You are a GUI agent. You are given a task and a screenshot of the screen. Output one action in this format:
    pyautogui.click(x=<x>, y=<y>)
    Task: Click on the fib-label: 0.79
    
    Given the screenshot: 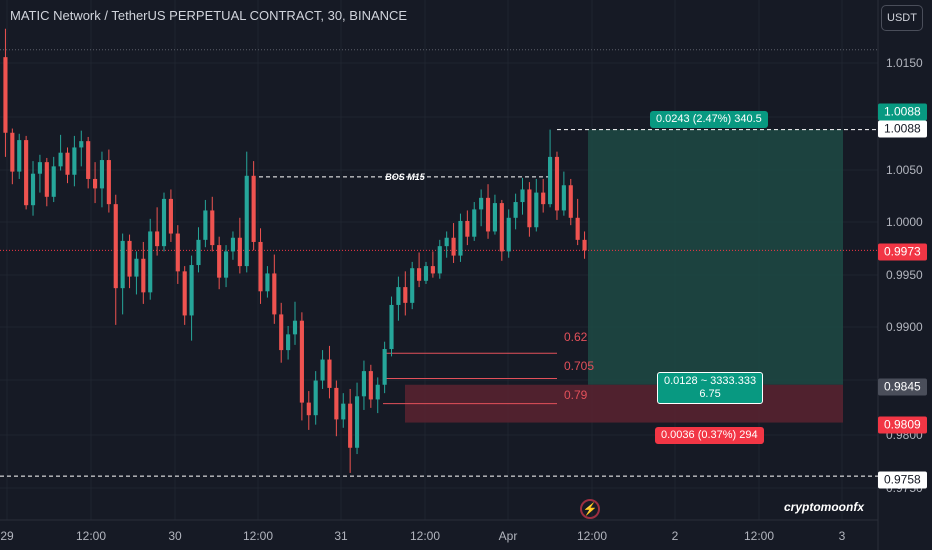 What is the action you would take?
    pyautogui.click(x=576, y=395)
    